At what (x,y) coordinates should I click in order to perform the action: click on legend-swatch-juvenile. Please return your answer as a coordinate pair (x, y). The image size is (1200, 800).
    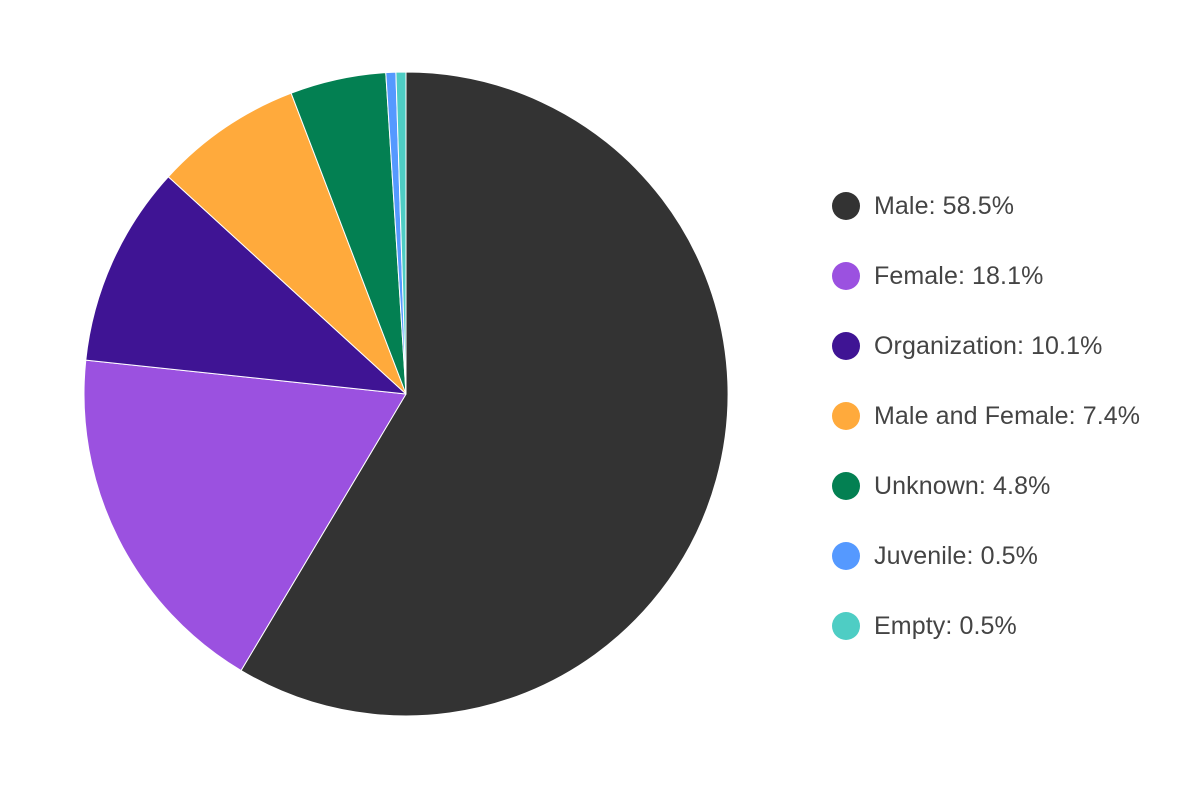
    Looking at the image, I should click on (846, 556).